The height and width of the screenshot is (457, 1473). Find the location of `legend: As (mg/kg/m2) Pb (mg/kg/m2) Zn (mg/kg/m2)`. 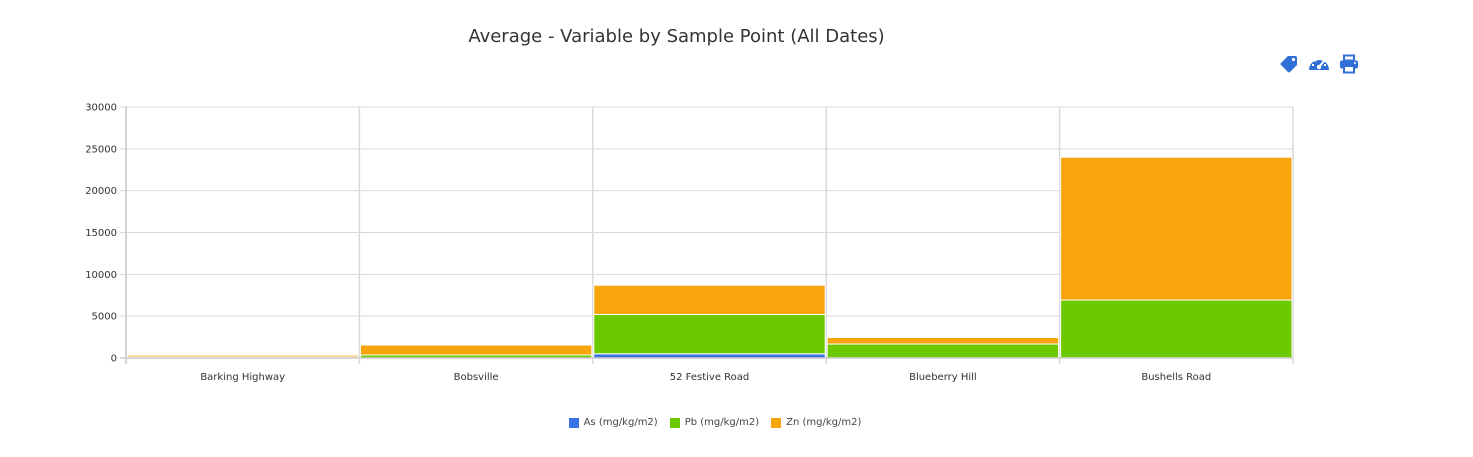

legend: As (mg/kg/m2) Pb (mg/kg/m2) Zn (mg/kg/m2) is located at coordinates (715, 422).